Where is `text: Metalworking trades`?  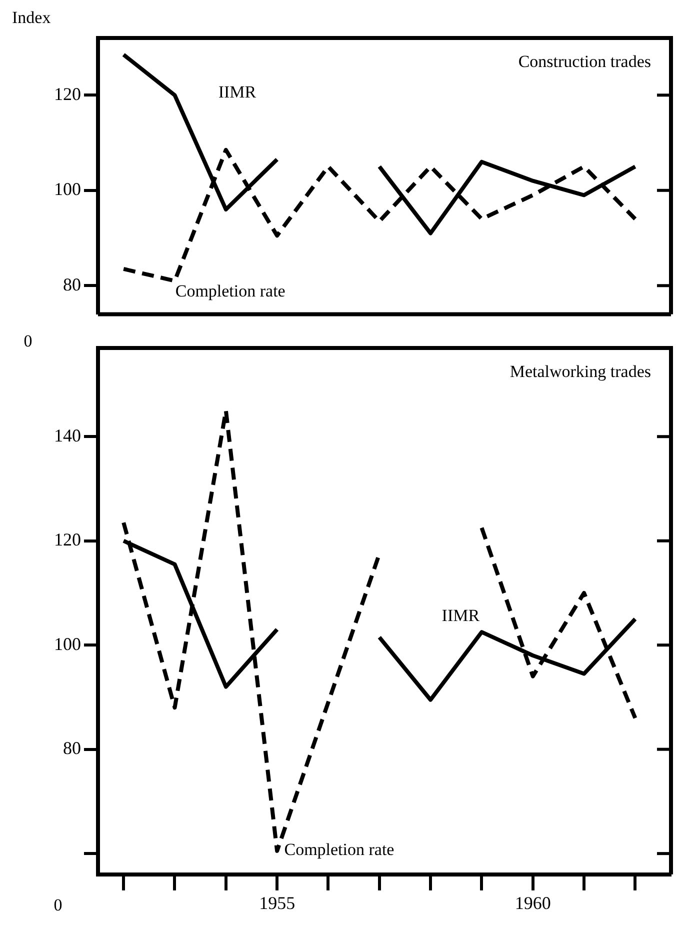
text: Metalworking trades is located at coordinates (580, 371).